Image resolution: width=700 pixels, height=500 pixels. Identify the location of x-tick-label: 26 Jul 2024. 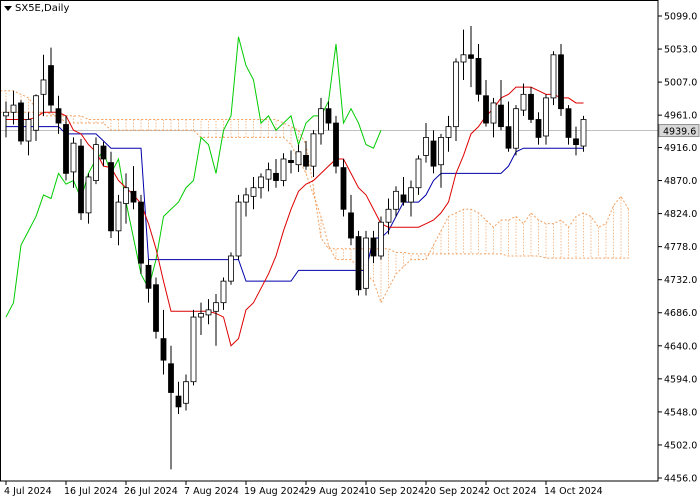
(151, 491).